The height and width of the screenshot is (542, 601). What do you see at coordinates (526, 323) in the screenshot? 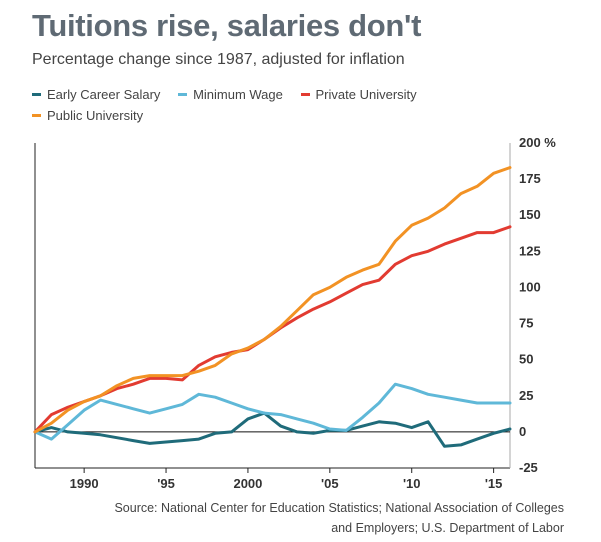
I see `y-tick-label: 75` at bounding box center [526, 323].